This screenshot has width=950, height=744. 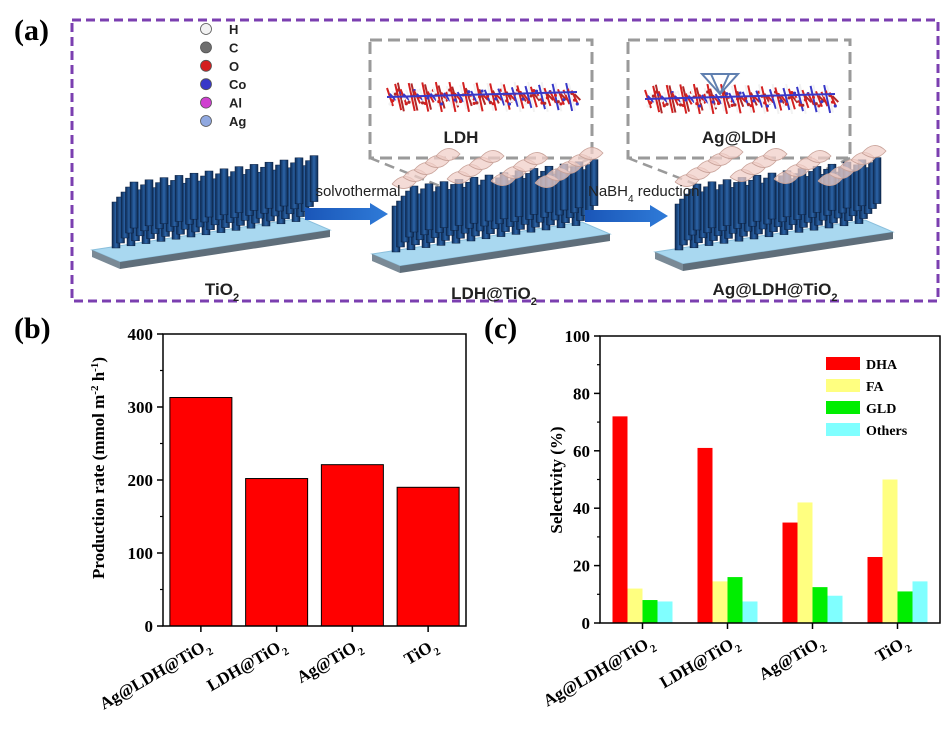 What do you see at coordinates (720, 84) in the screenshot?
I see `ag-cluster-icon` at bounding box center [720, 84].